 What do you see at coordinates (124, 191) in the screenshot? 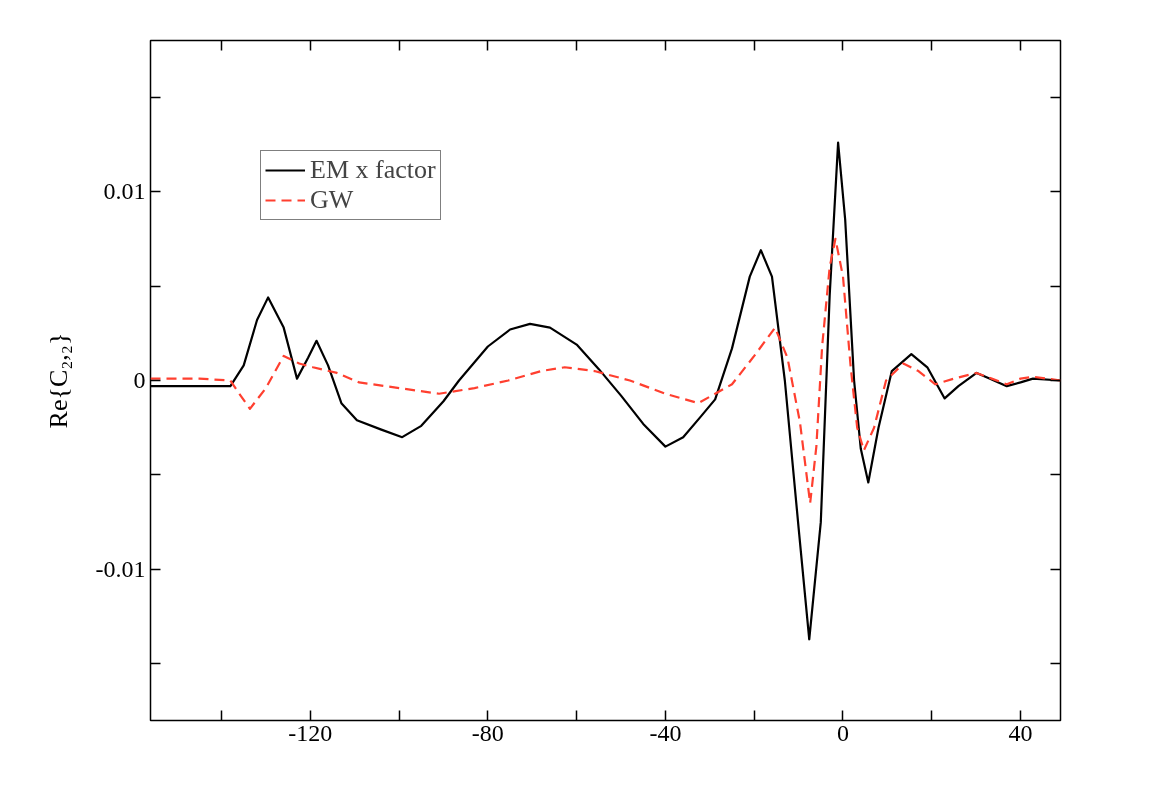
I see `y-tick-label: 0.01` at bounding box center [124, 191].